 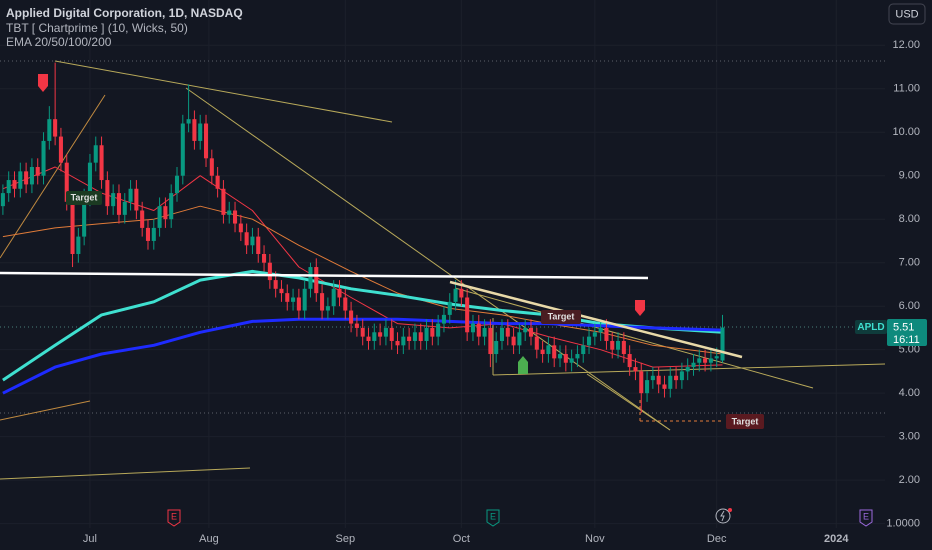 I want to click on symbol-tag, so click(x=871, y=327).